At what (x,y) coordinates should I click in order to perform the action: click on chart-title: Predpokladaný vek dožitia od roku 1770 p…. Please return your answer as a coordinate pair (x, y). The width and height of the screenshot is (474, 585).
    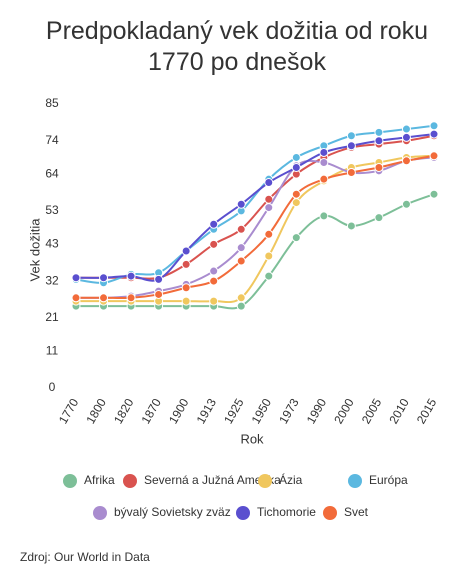
    Looking at the image, I should click on (237, 46).